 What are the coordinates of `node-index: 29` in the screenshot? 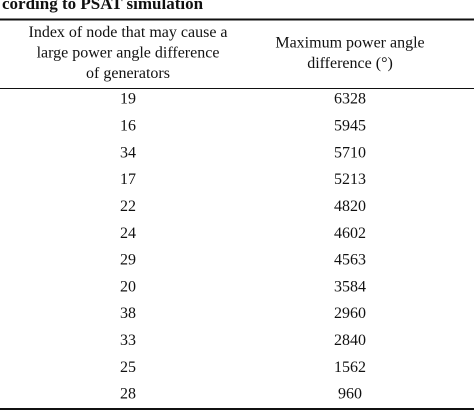 It's located at (128, 260).